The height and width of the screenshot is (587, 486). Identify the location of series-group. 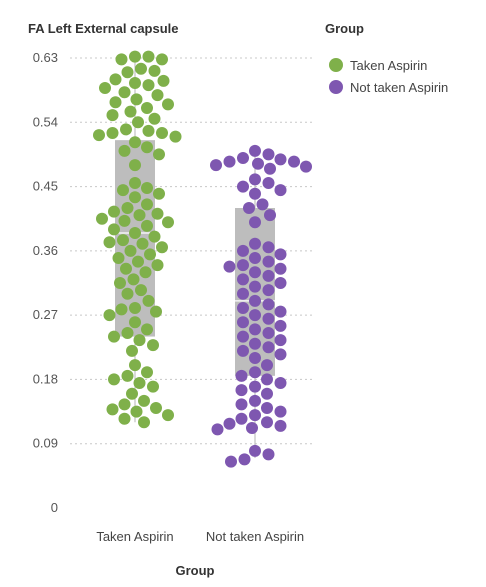
(261, 306).